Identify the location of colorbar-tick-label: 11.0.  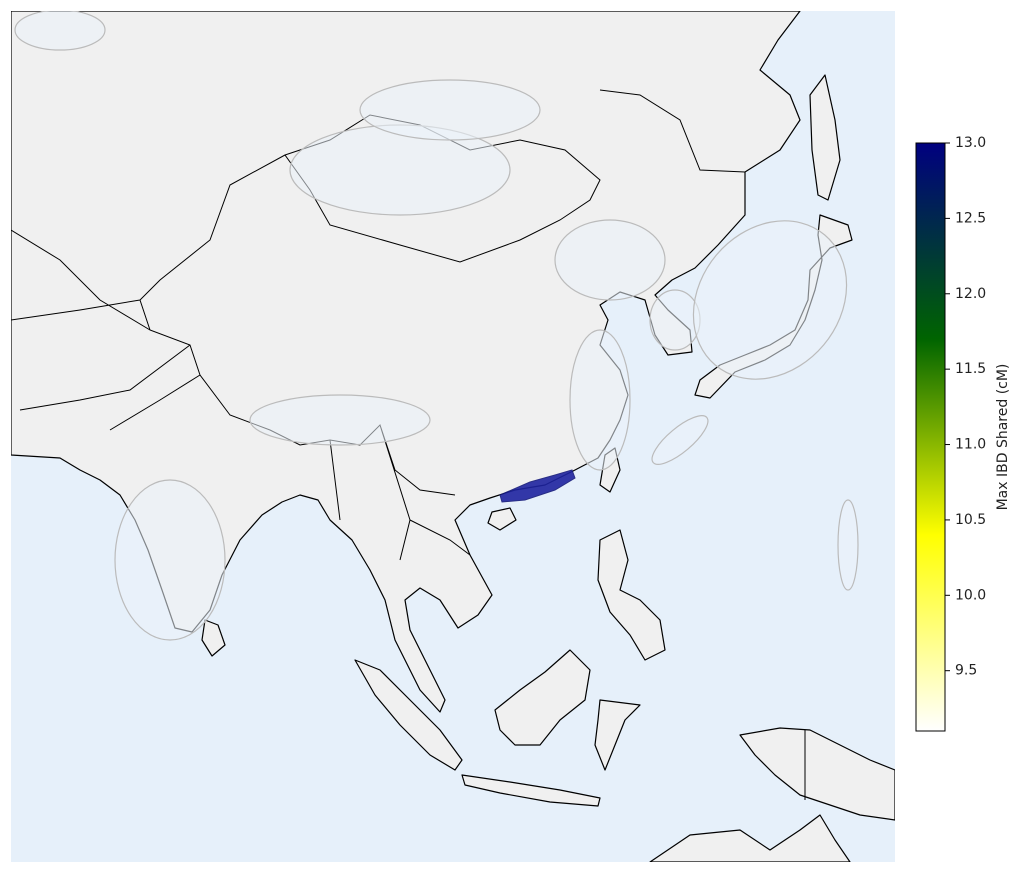
(970, 445).